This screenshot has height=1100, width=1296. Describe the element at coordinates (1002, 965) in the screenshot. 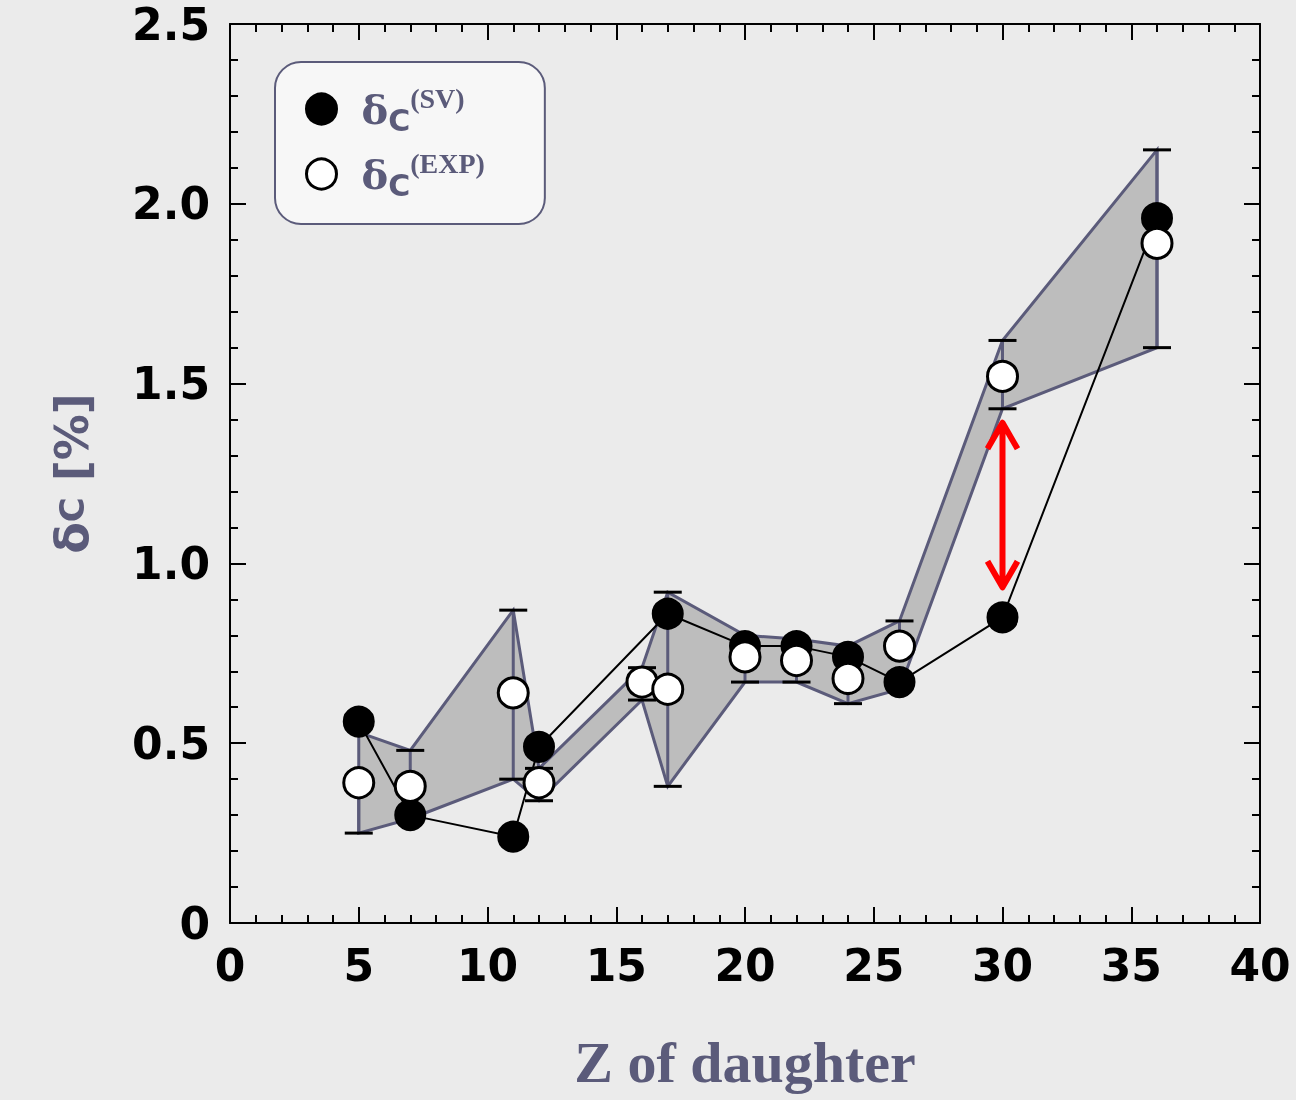

I see `x-tick-label: 30` at that location.